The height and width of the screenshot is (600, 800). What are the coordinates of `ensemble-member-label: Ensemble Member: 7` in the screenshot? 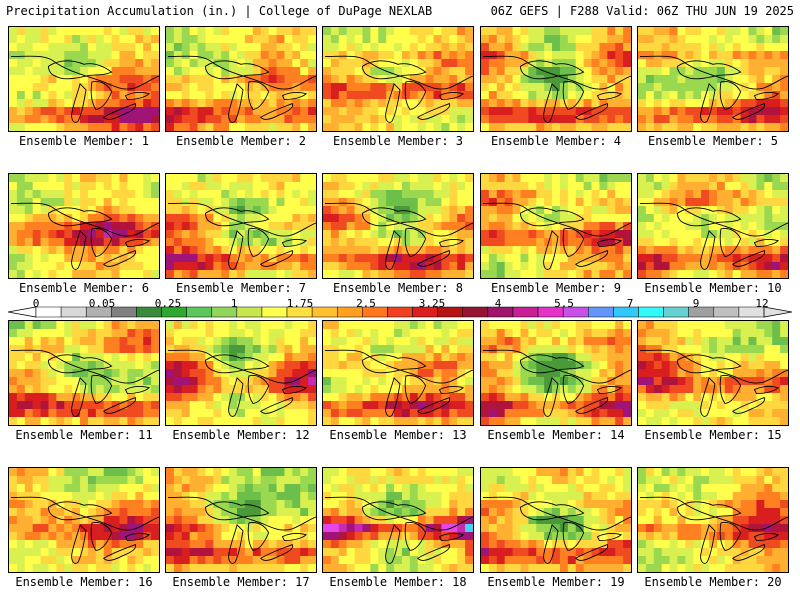 It's located at (241, 288).